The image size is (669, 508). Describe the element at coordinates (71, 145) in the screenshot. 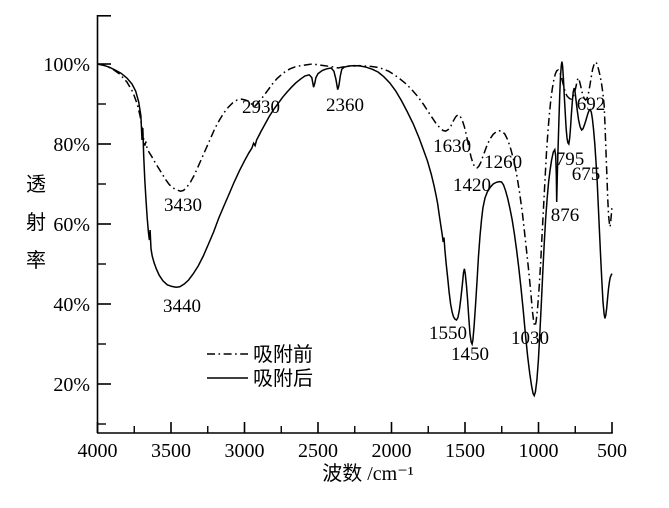

I see `y-tick-label: 80%` at that location.